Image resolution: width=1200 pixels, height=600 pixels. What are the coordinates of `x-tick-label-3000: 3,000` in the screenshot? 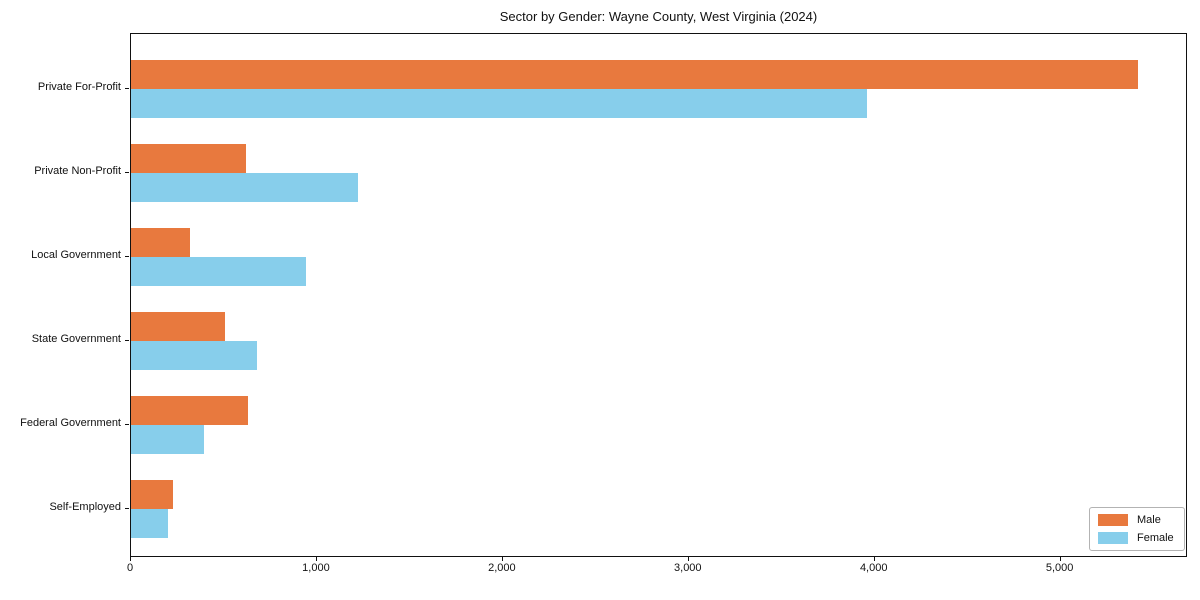 It's located at (688, 568).